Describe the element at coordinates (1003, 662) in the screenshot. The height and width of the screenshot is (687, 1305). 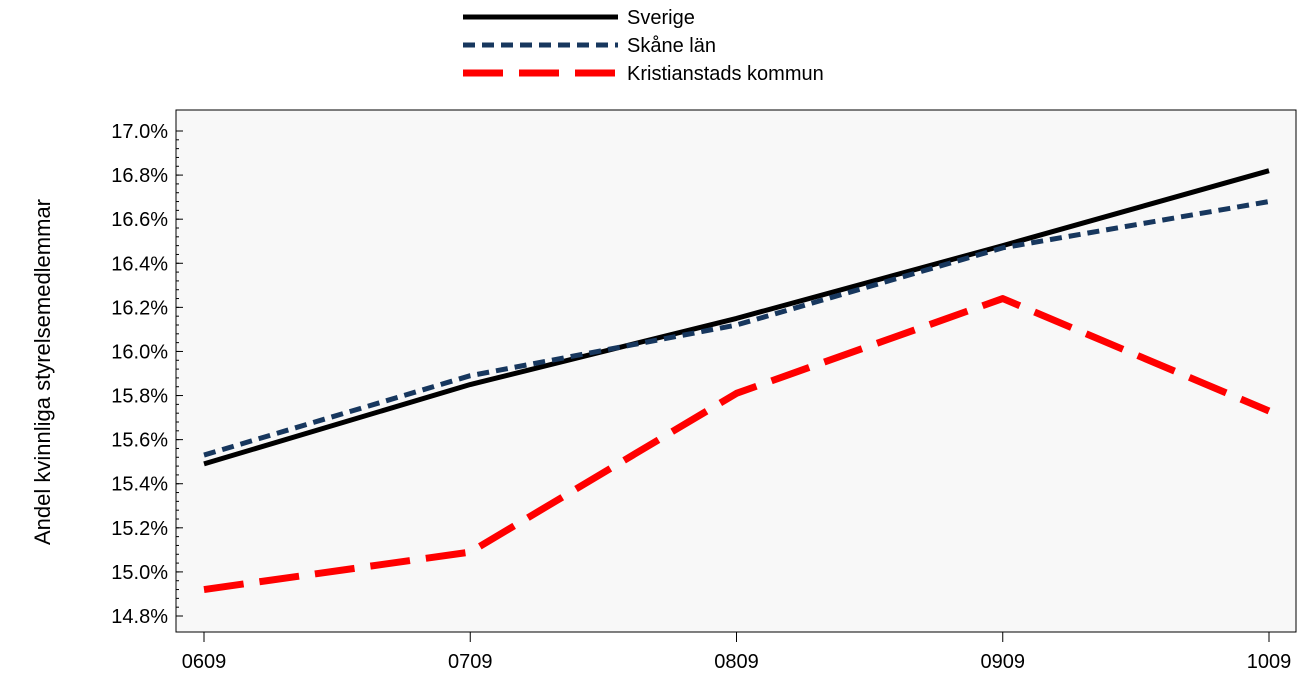
I see `x-tick-label: 0909` at that location.